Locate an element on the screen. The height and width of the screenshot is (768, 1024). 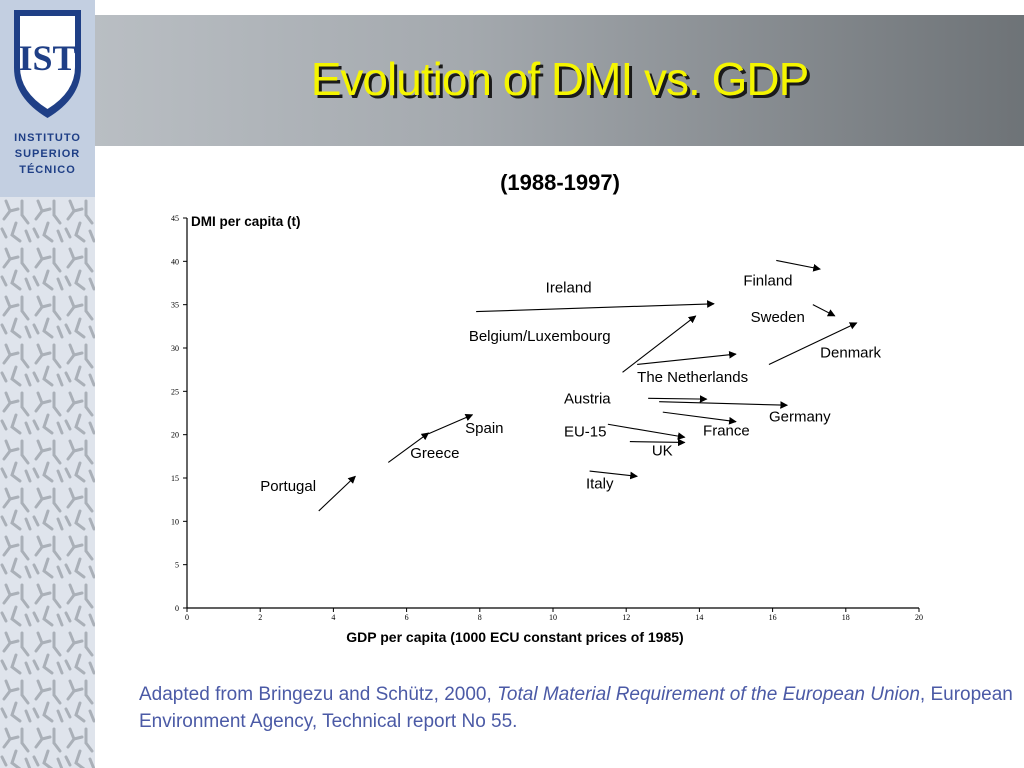
x-tick-label: 12 is located at coordinates (626, 617).